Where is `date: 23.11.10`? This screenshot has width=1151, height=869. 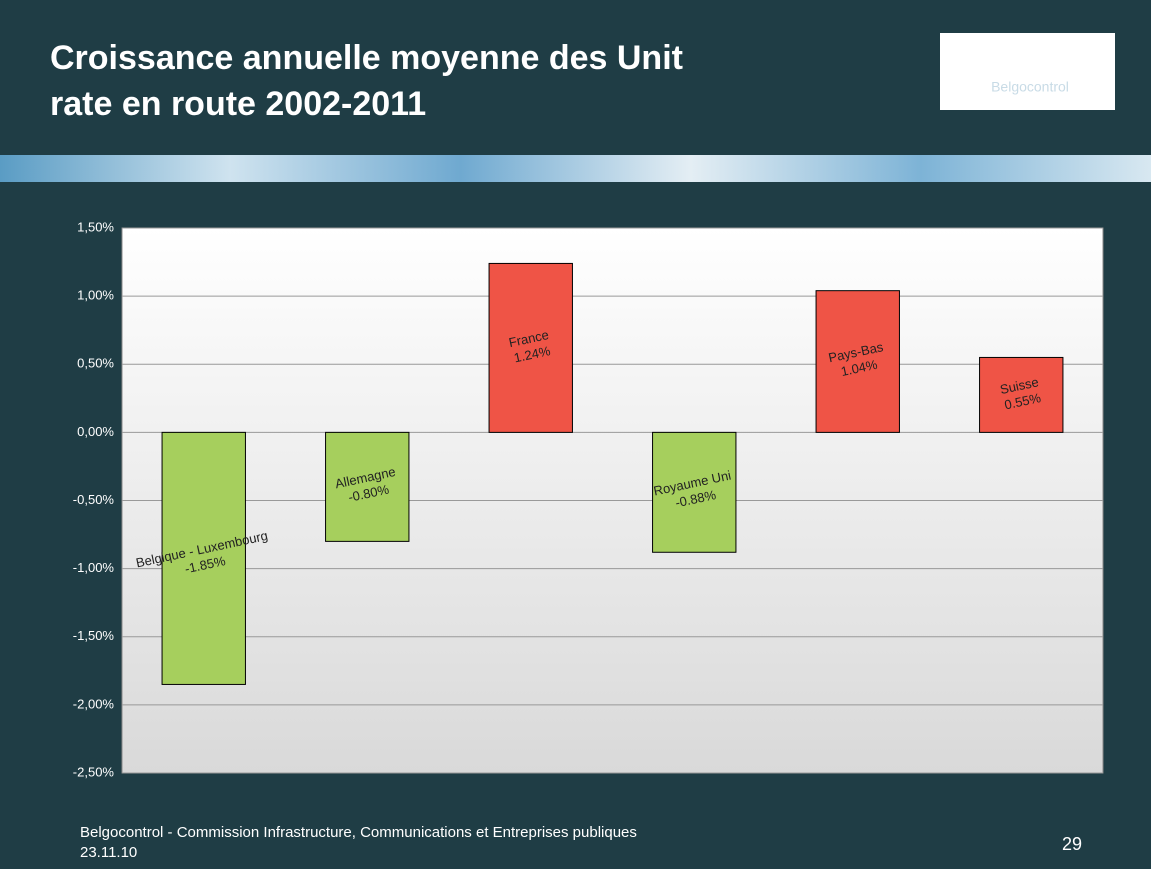
date: 23.11.10 is located at coordinates (108, 852).